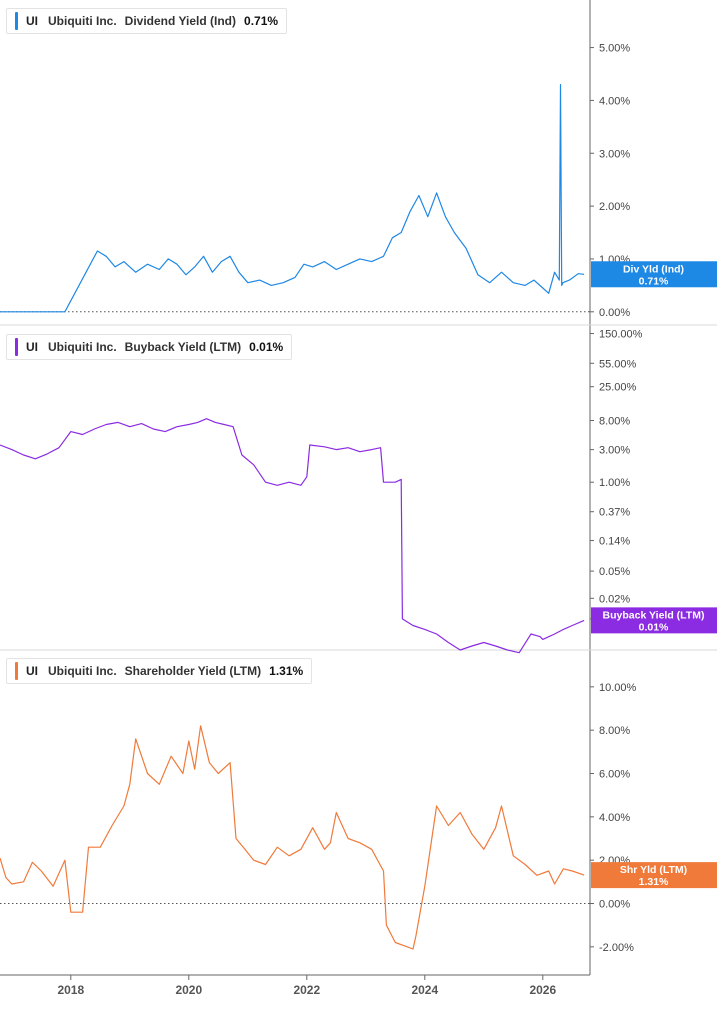 This screenshot has width=717, height=1010. I want to click on legend-value: 0.01%, so click(266, 347).